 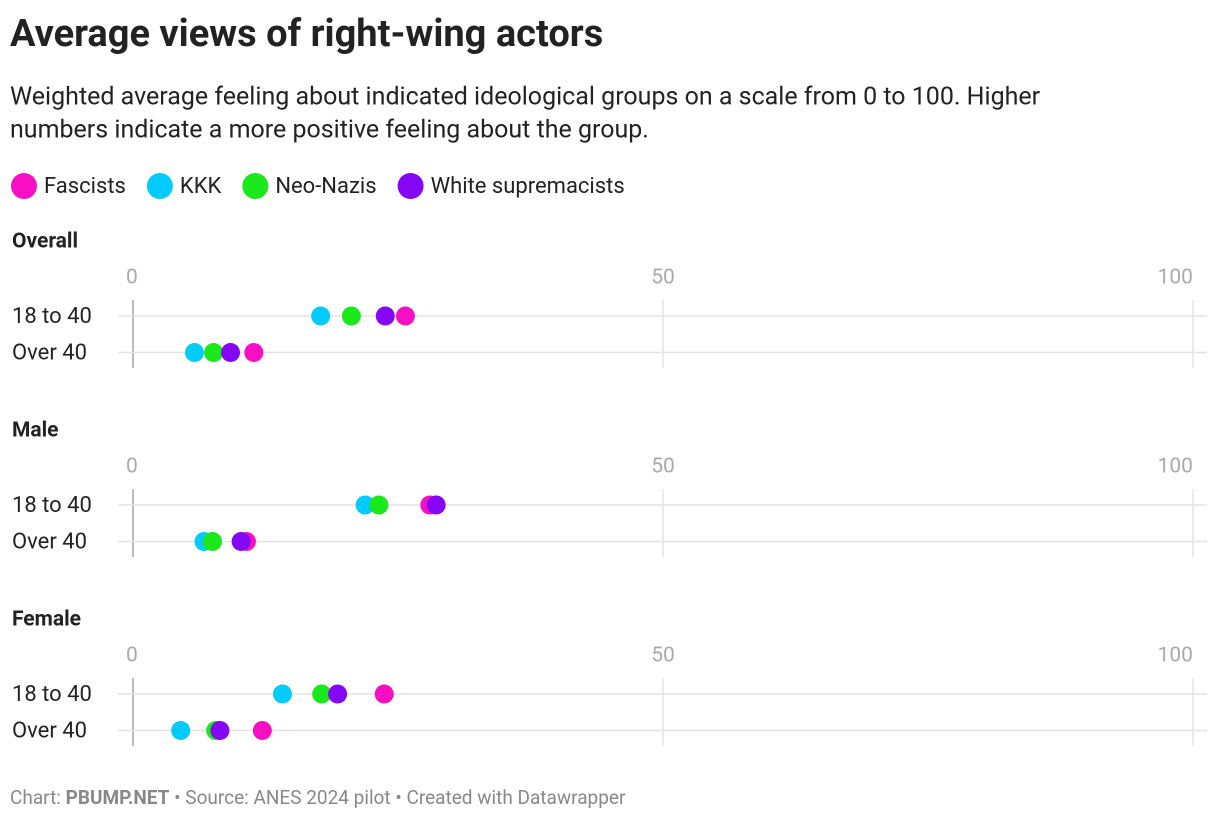 I want to click on footer-credit: PBUMP.NET, so click(x=118, y=797).